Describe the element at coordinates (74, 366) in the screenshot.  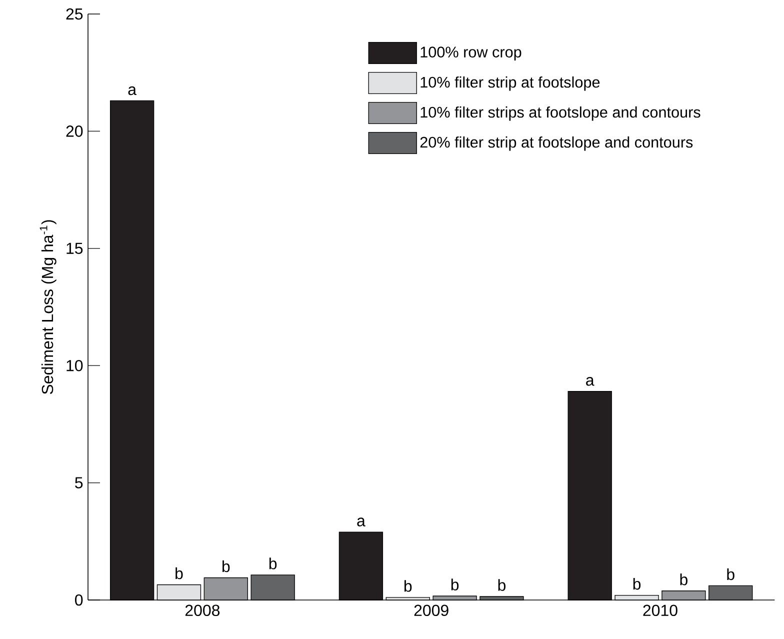
I see `y-tick-label: 10` at that location.